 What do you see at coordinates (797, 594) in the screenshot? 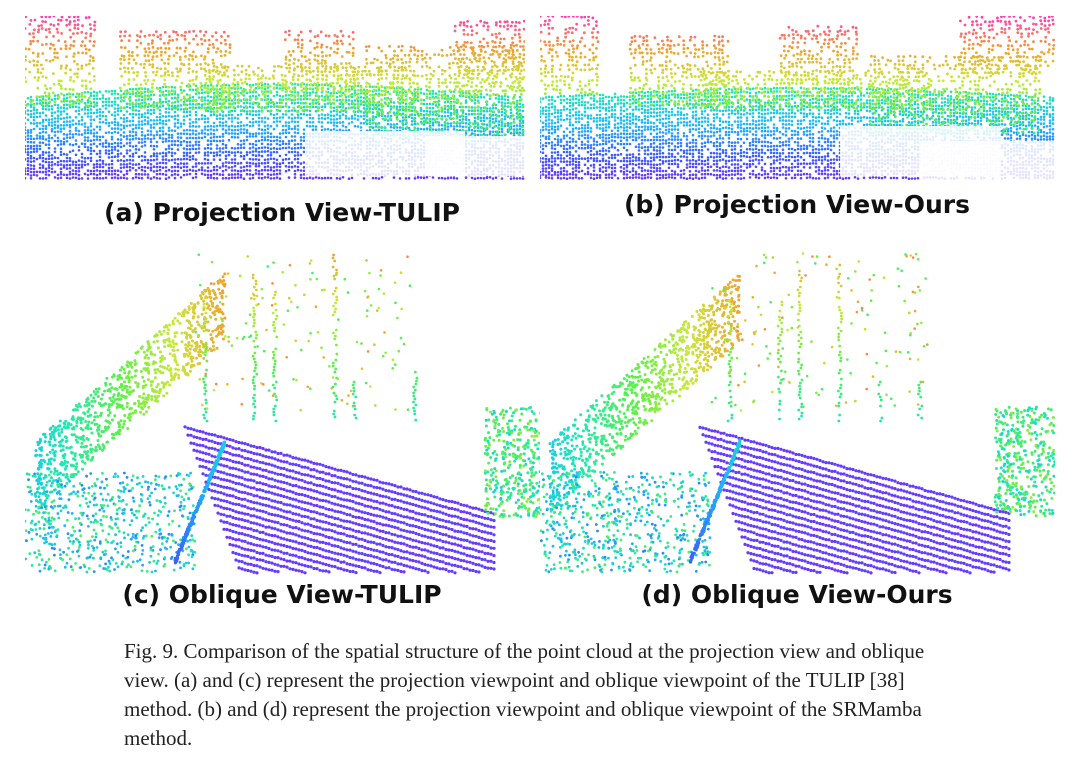
I see `panel-d-label: (d) Oblique View-Ours` at bounding box center [797, 594].